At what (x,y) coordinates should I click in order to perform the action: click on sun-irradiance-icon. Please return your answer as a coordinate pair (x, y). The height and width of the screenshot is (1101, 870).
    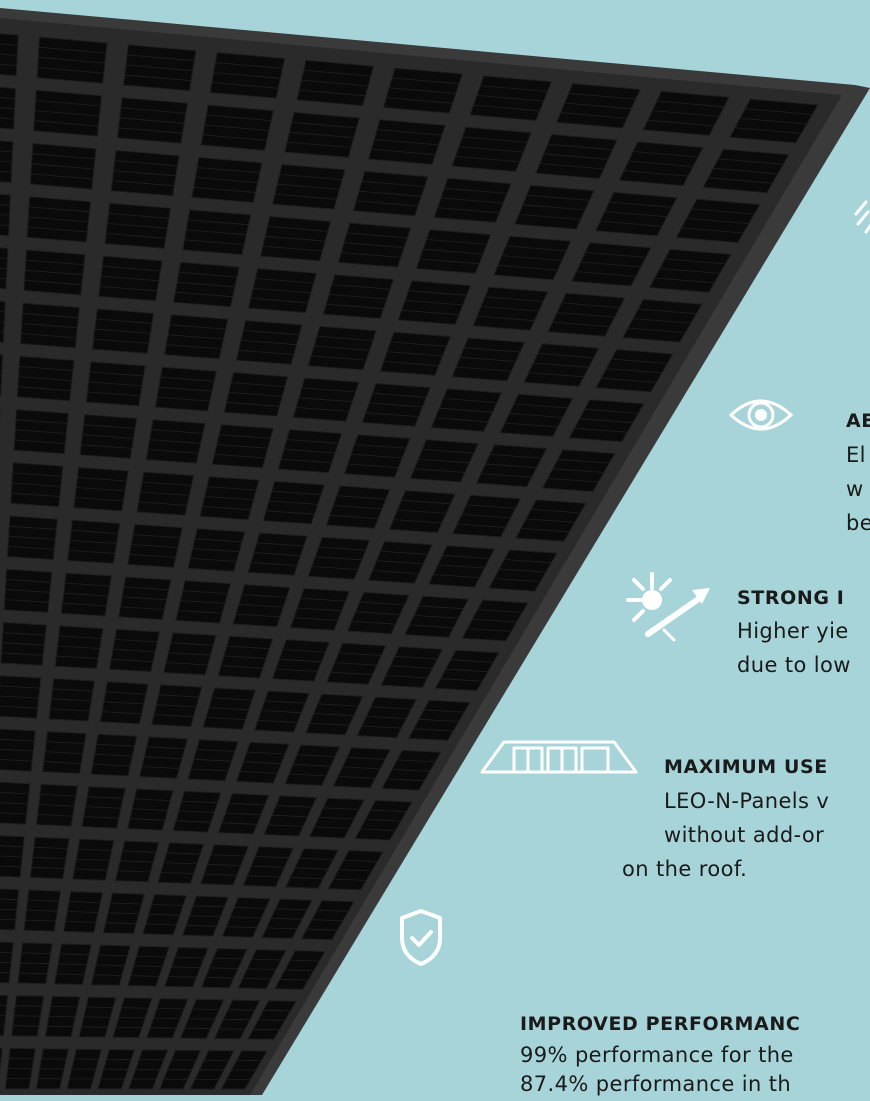
    Looking at the image, I should click on (665, 606).